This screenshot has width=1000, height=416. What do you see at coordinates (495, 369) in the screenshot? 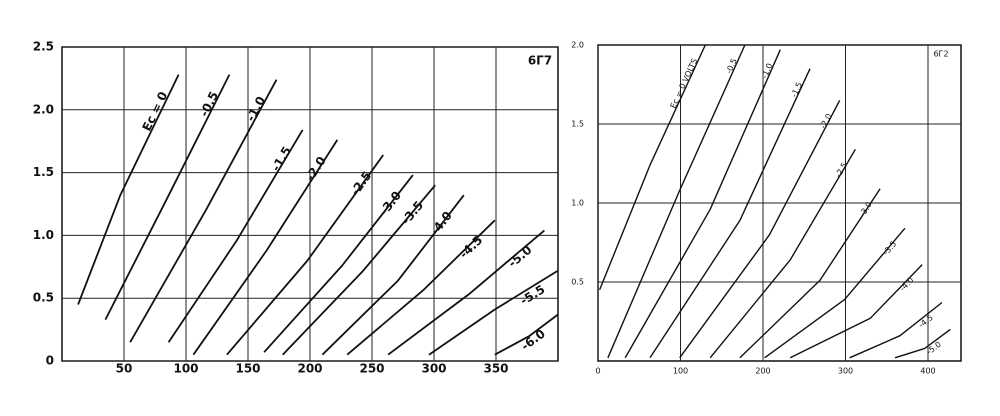
I see `x-tick-label: 350` at bounding box center [495, 369].